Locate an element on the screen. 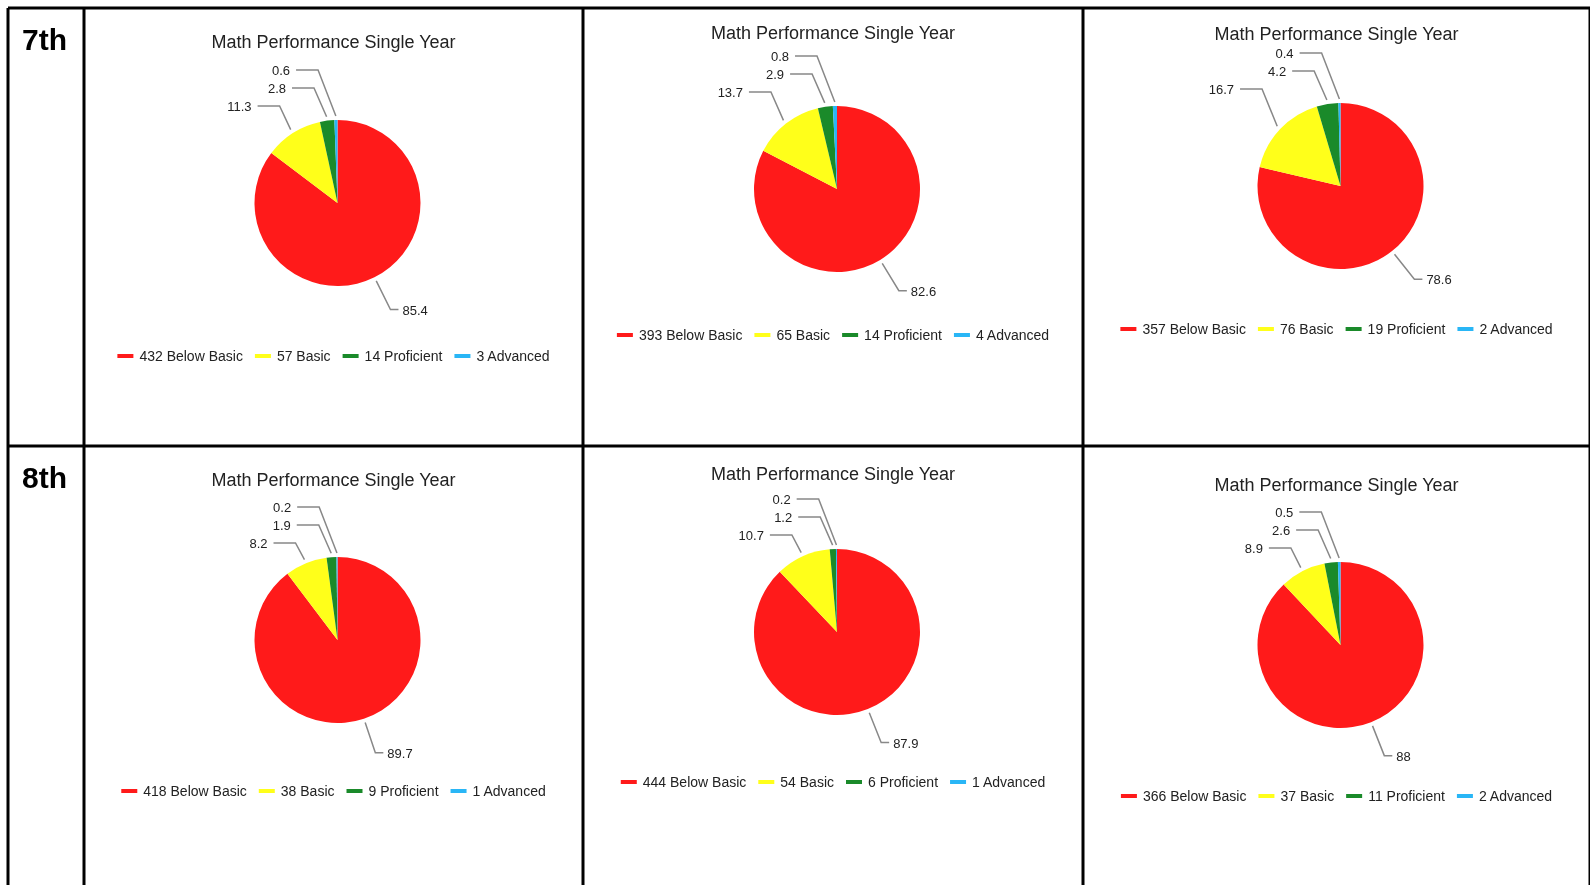  data-label: 82.6 is located at coordinates (923, 291).